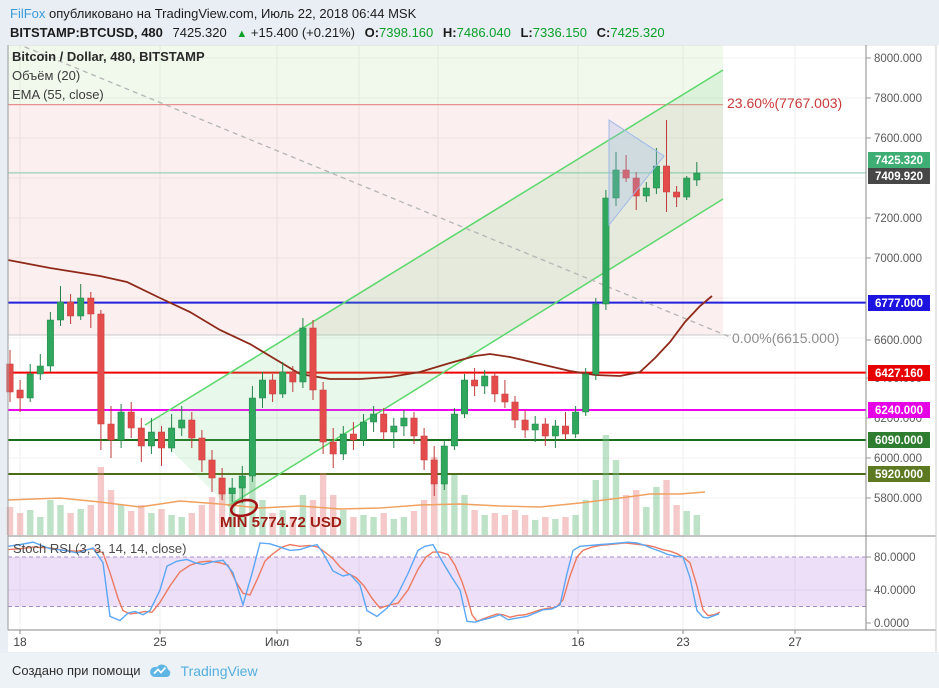 This screenshot has height=688, width=939. Describe the element at coordinates (683, 642) in the screenshot. I see `date-tick-label: 23` at that location.